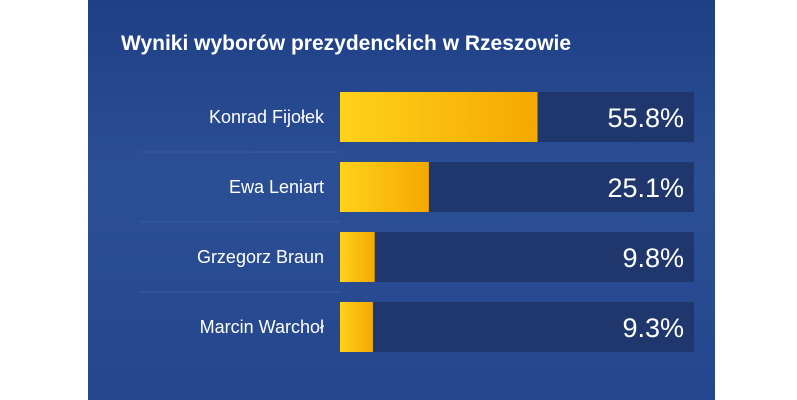 The height and width of the screenshot is (400, 797). Describe the element at coordinates (267, 117) in the screenshot. I see `category-label: Konrad Fijołek` at that location.